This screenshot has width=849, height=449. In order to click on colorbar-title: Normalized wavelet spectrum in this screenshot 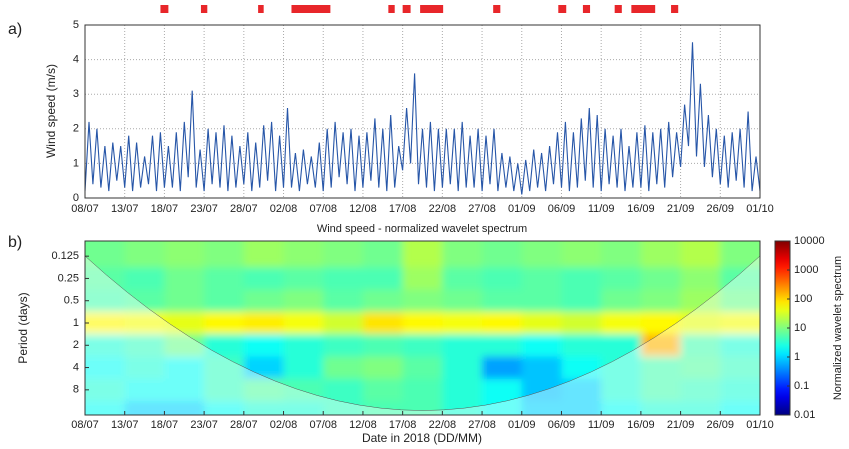, I will do `click(838, 328)`.